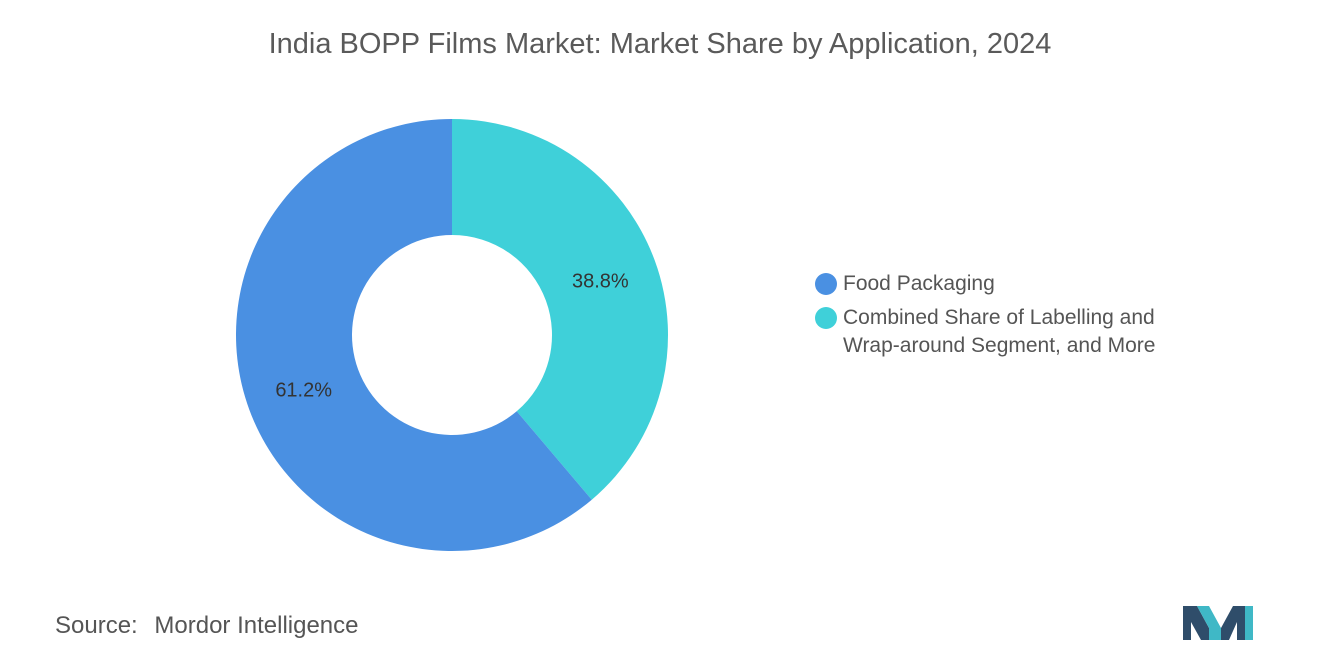 This screenshot has height=665, width=1320. What do you see at coordinates (999, 317) in the screenshot?
I see `legend-label-combined-share-line1: Combined Share of Labelling and` at bounding box center [999, 317].